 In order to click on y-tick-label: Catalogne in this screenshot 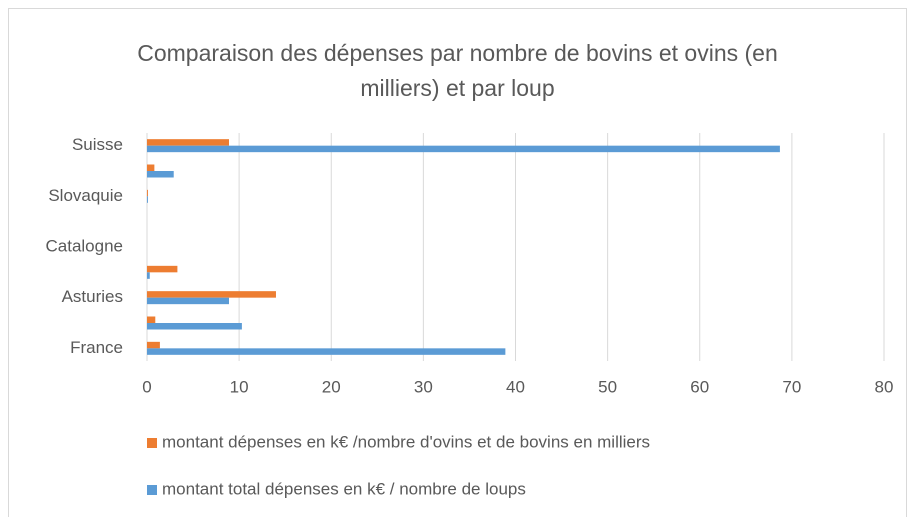, I will do `click(84, 245)`.